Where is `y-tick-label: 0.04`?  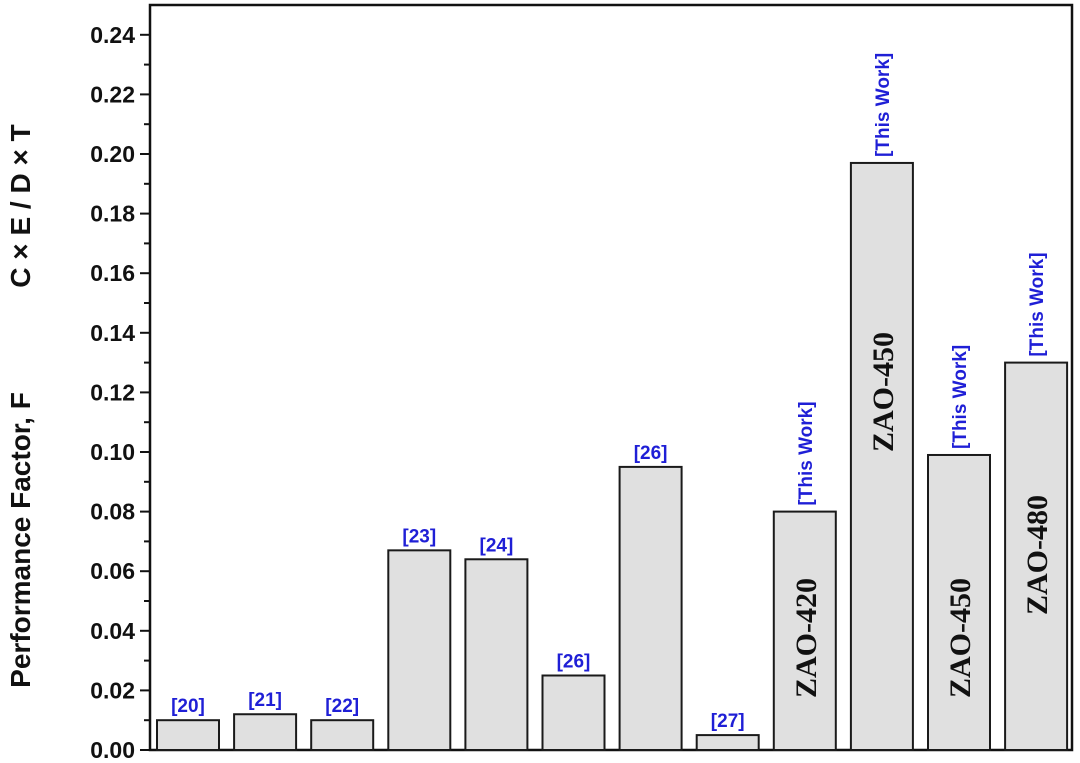 y-tick-label: 0.04 is located at coordinates (112, 631).